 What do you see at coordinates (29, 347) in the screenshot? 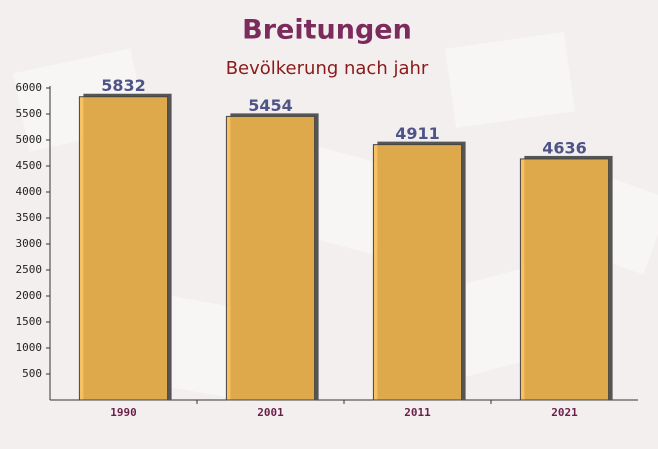
I see `y-tick-label: 1000` at bounding box center [29, 347].